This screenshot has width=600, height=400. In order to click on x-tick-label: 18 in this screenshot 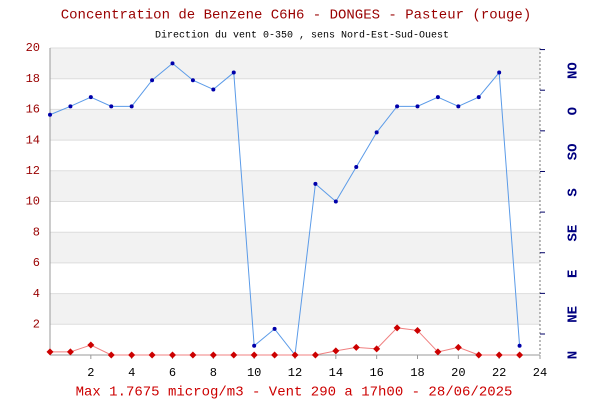, I will do `click(417, 373)`.